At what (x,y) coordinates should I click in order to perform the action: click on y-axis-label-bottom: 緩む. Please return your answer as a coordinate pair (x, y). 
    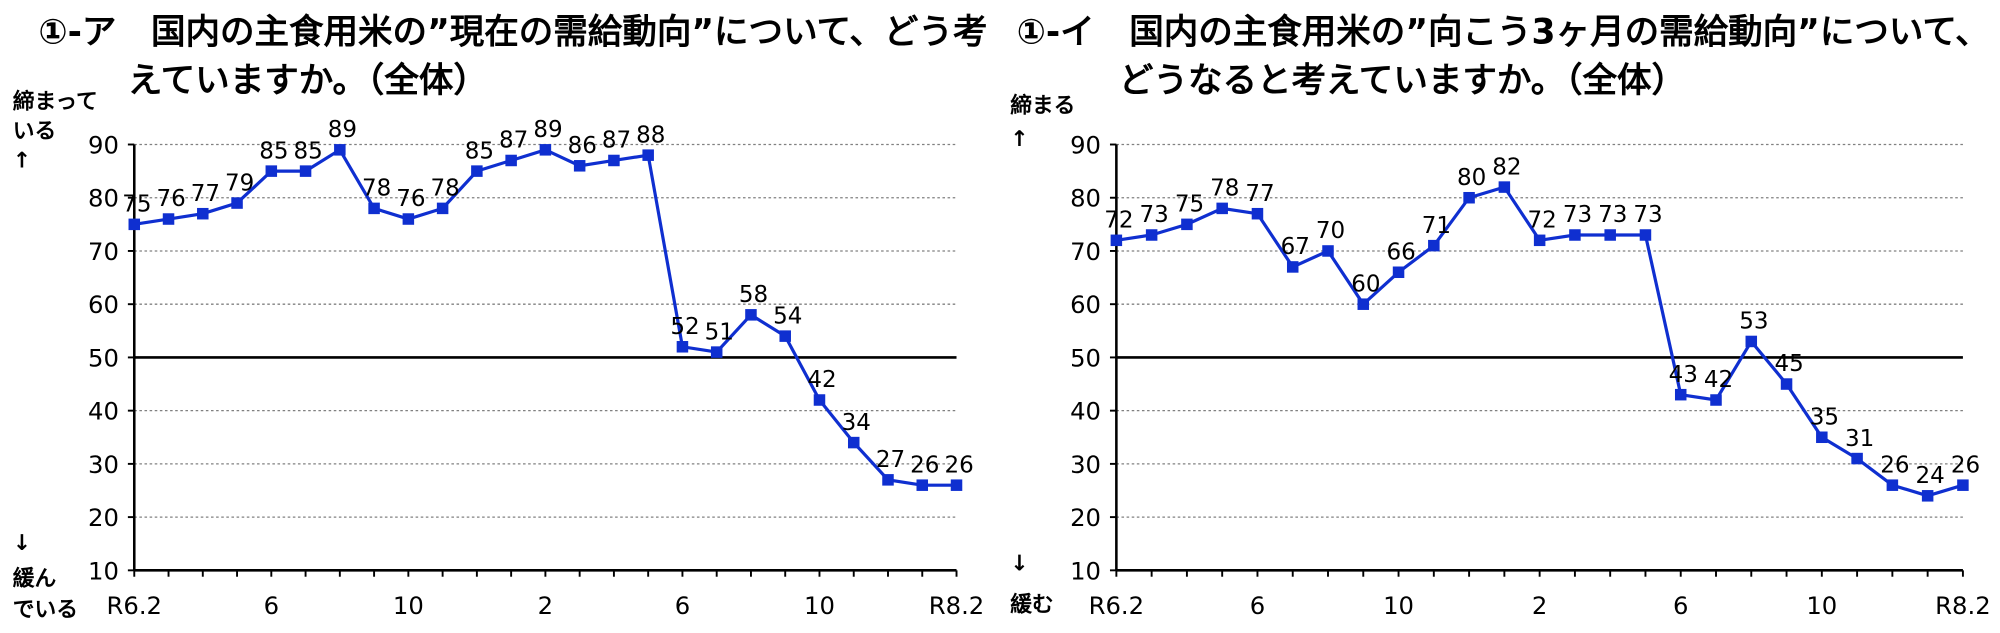
    Looking at the image, I should click on (1031, 604).